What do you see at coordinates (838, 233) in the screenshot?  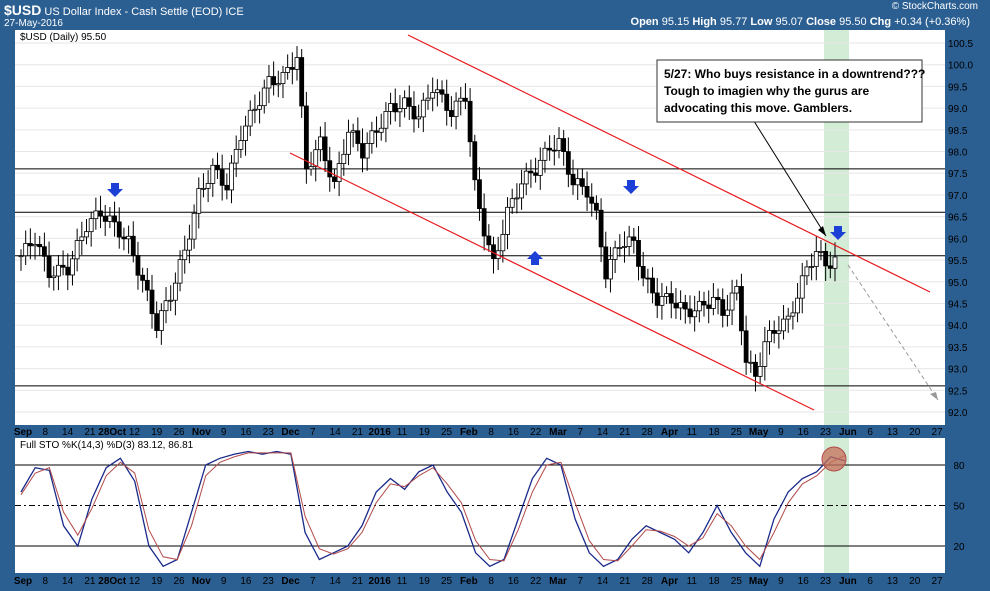 I see `down-arrow-icon` at bounding box center [838, 233].